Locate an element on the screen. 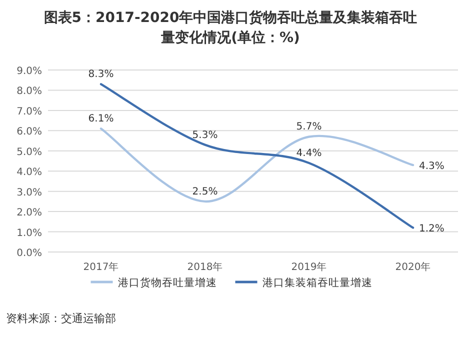 The width and height of the screenshot is (461, 340). text: 资料来源：交通运输部 is located at coordinates (61, 318).